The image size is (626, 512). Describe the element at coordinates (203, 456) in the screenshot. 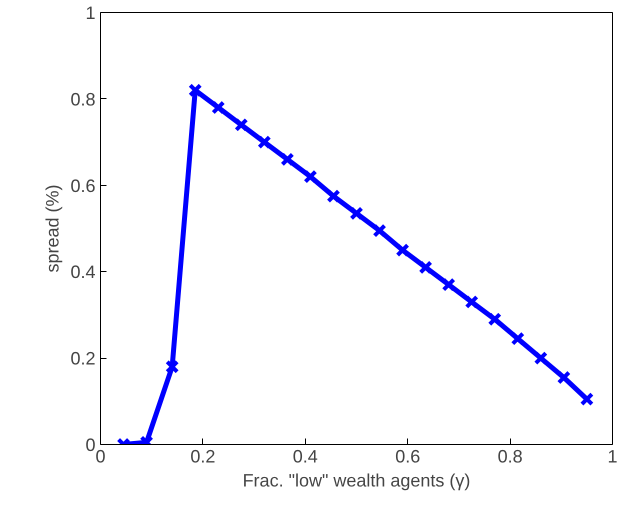

I see `x-tick-label: 0.2` at that location.